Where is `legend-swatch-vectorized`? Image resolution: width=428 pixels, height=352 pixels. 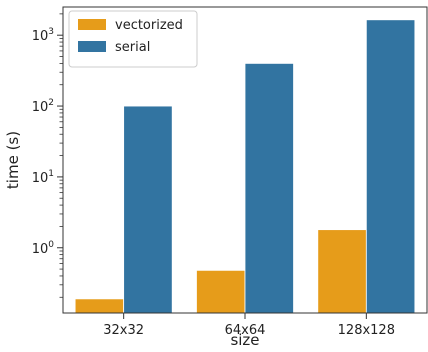
legend-swatch-vectorized is located at coordinates (92, 24).